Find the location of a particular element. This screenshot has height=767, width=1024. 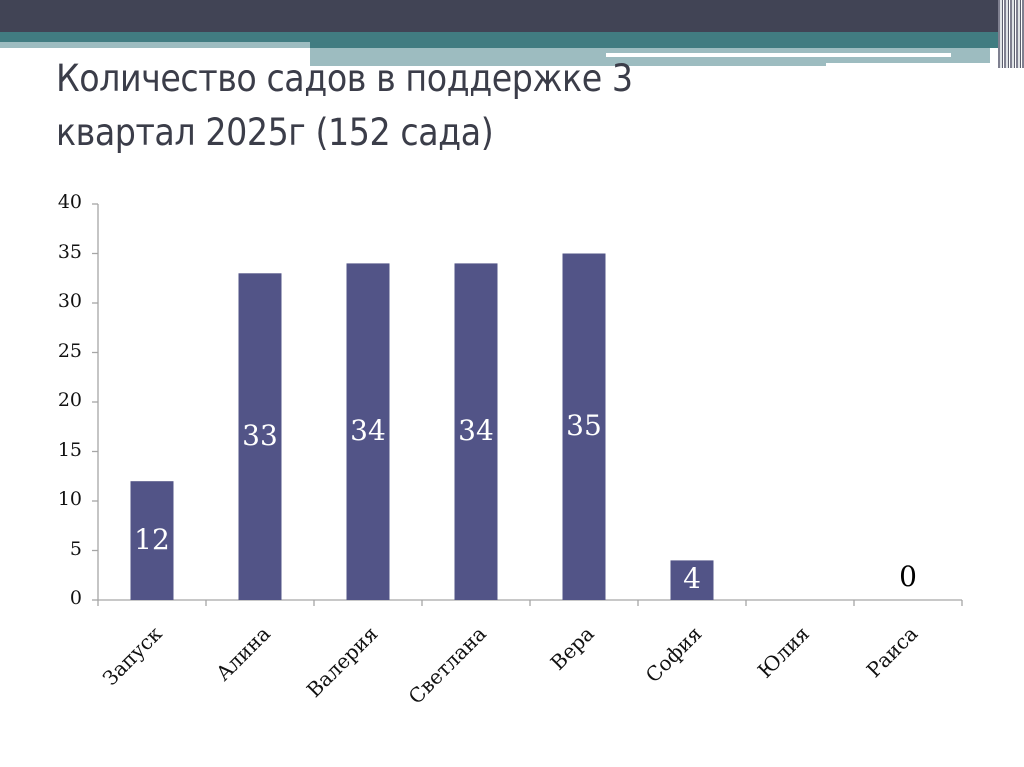

header-accent-line is located at coordinates (778, 55).